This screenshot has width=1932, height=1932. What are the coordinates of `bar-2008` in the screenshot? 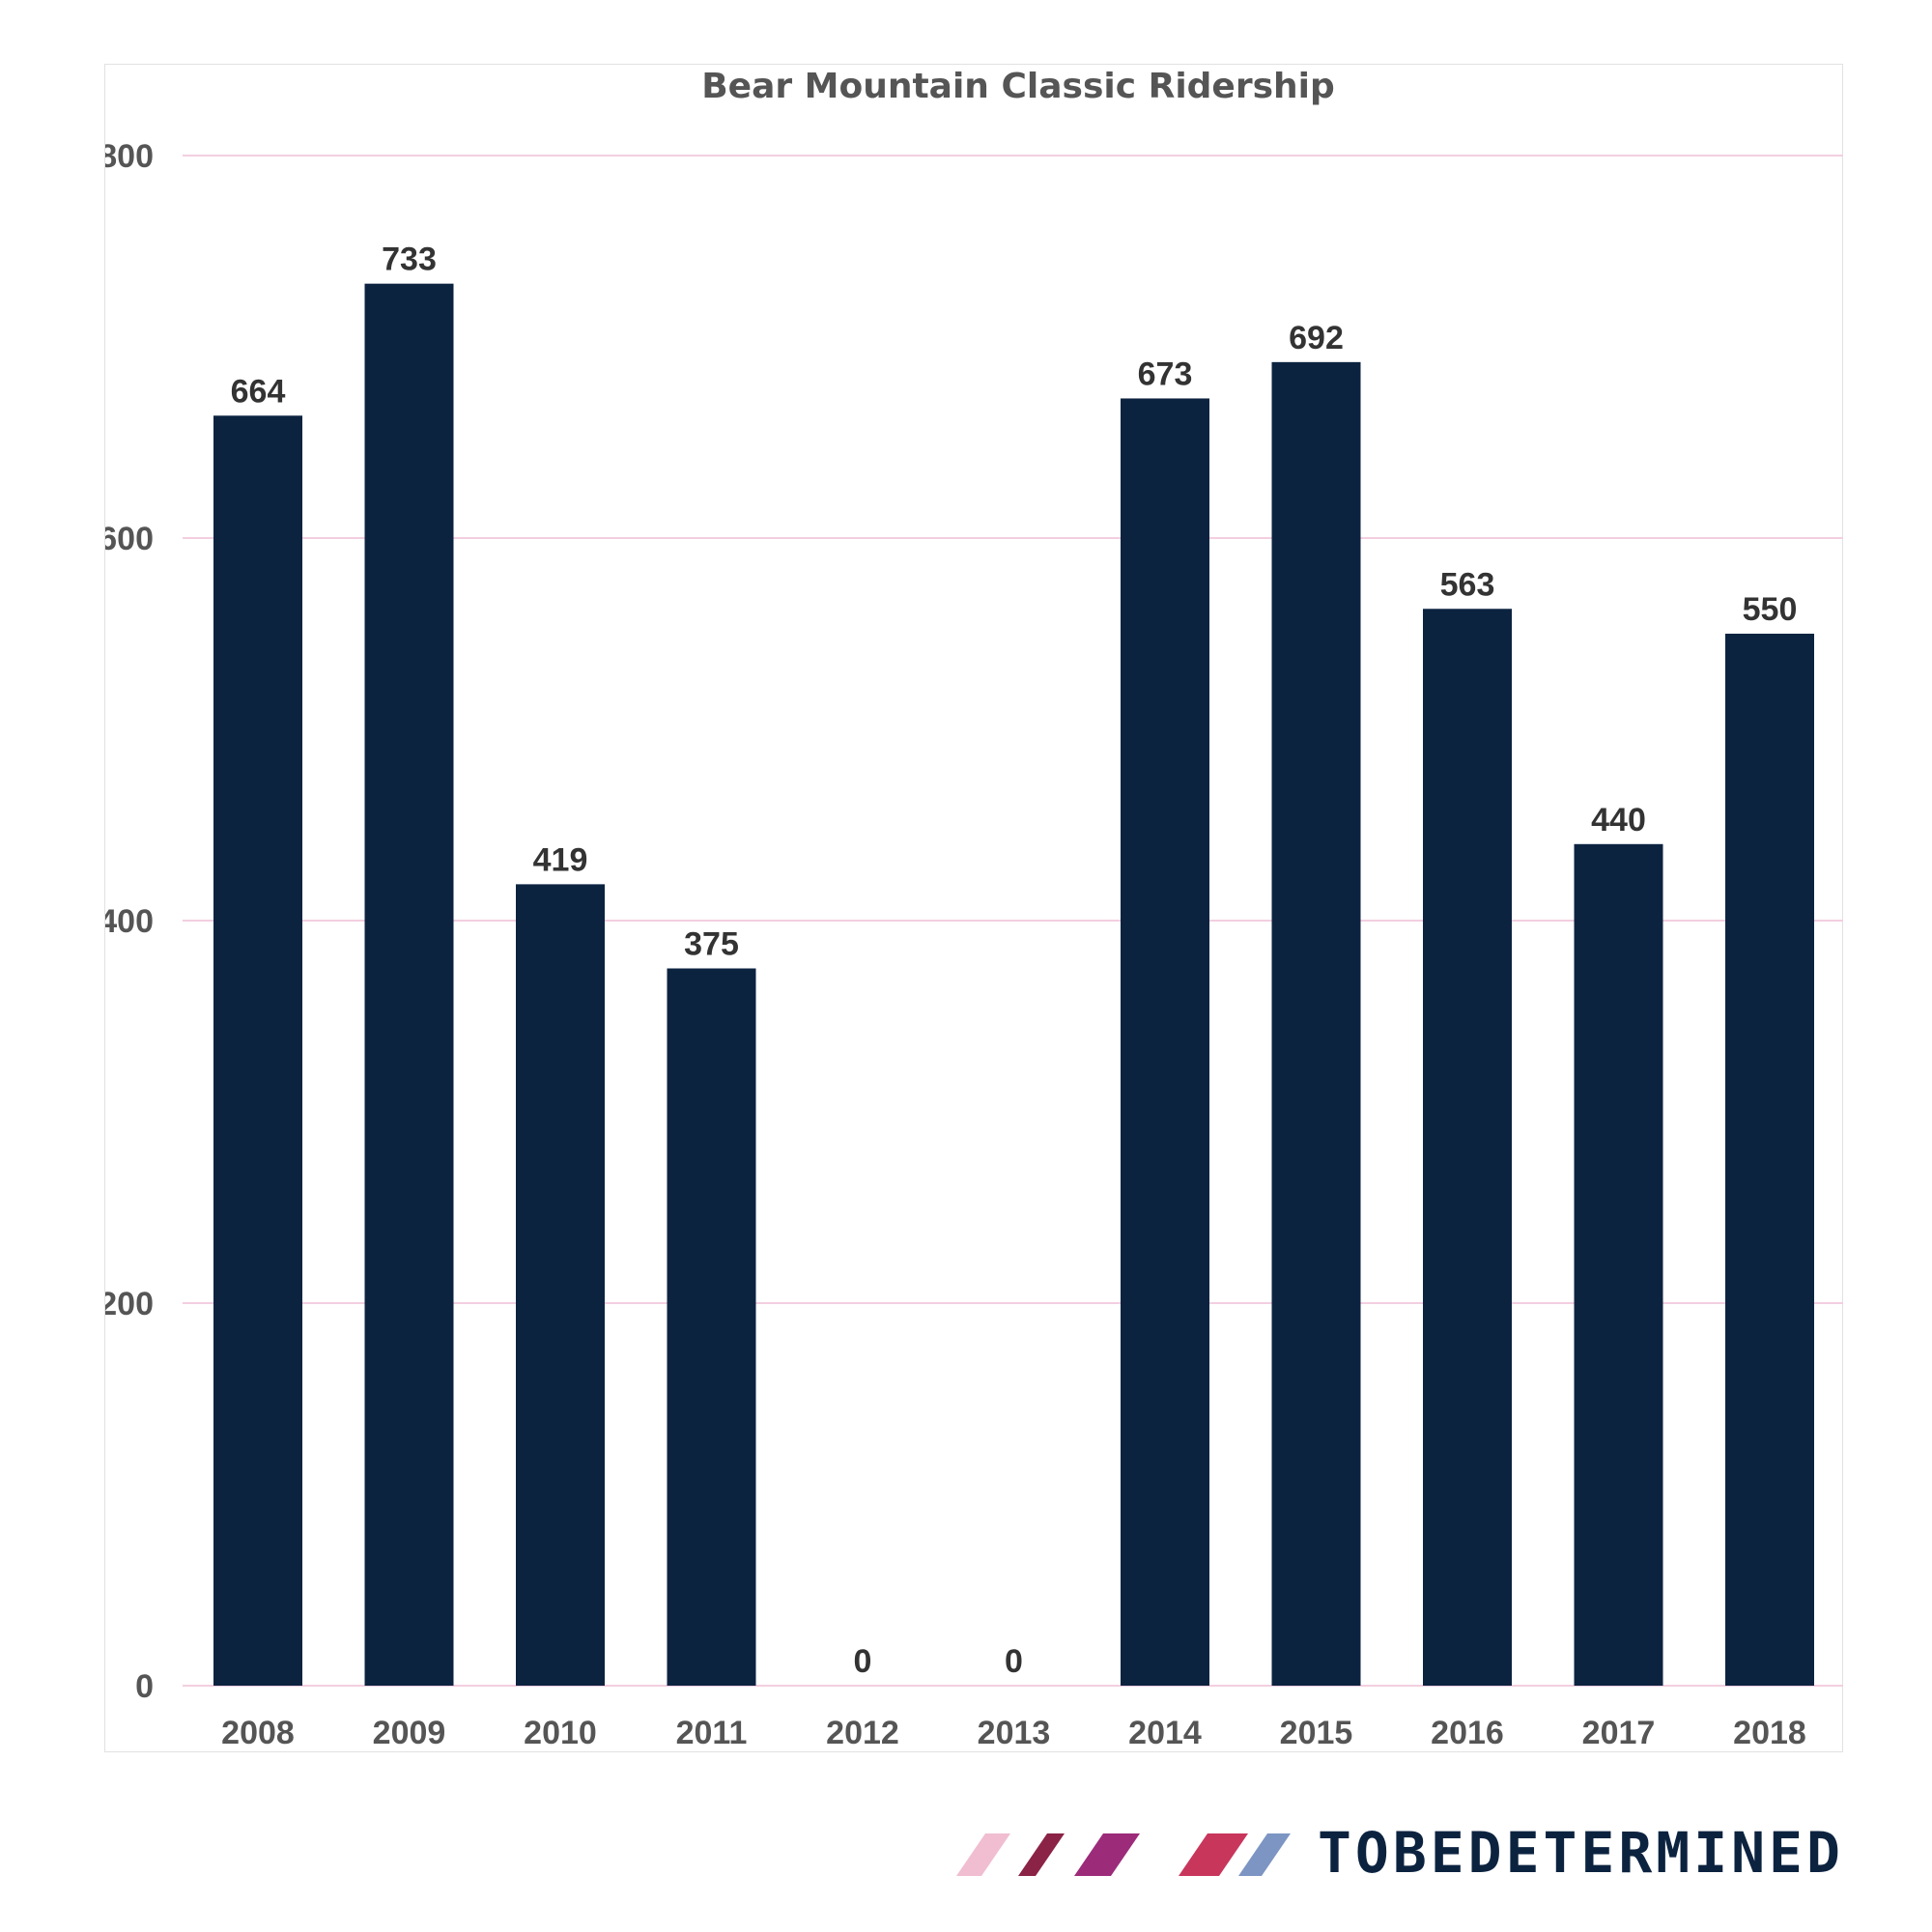 It's located at (257, 1050).